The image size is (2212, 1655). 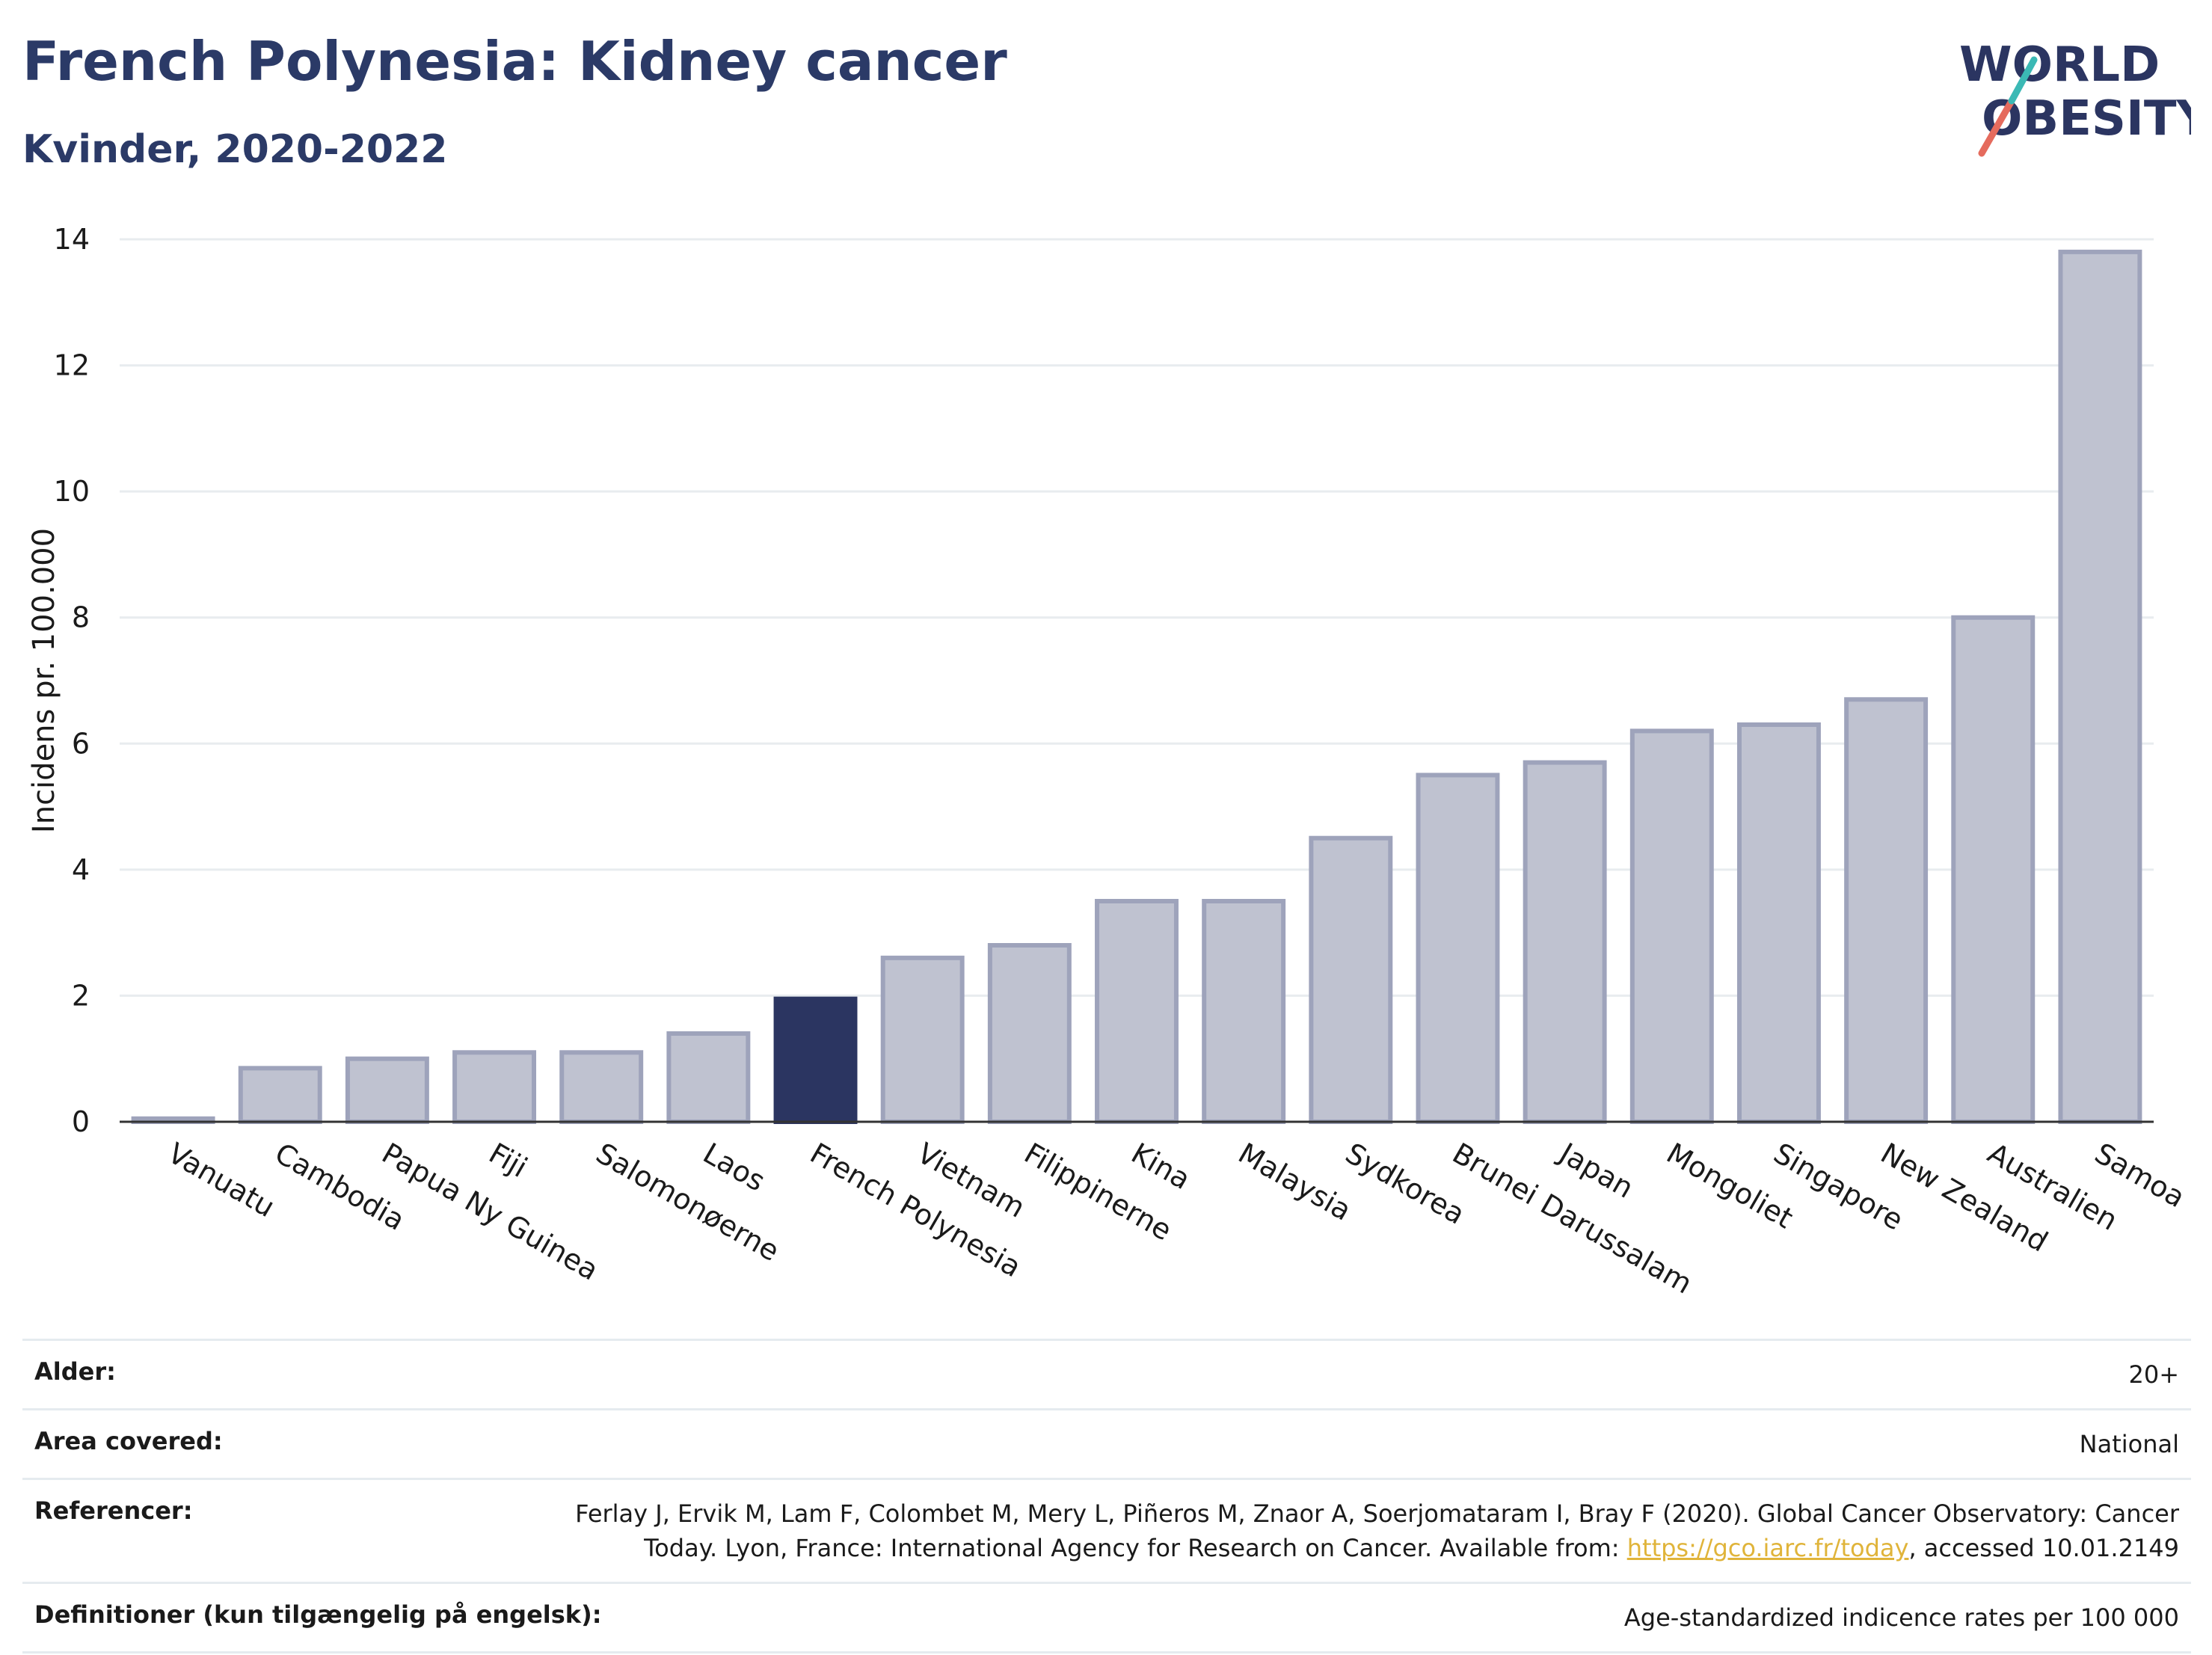 What do you see at coordinates (221, 1180) in the screenshot?
I see `x-tick-label: Vanuatu` at bounding box center [221, 1180].